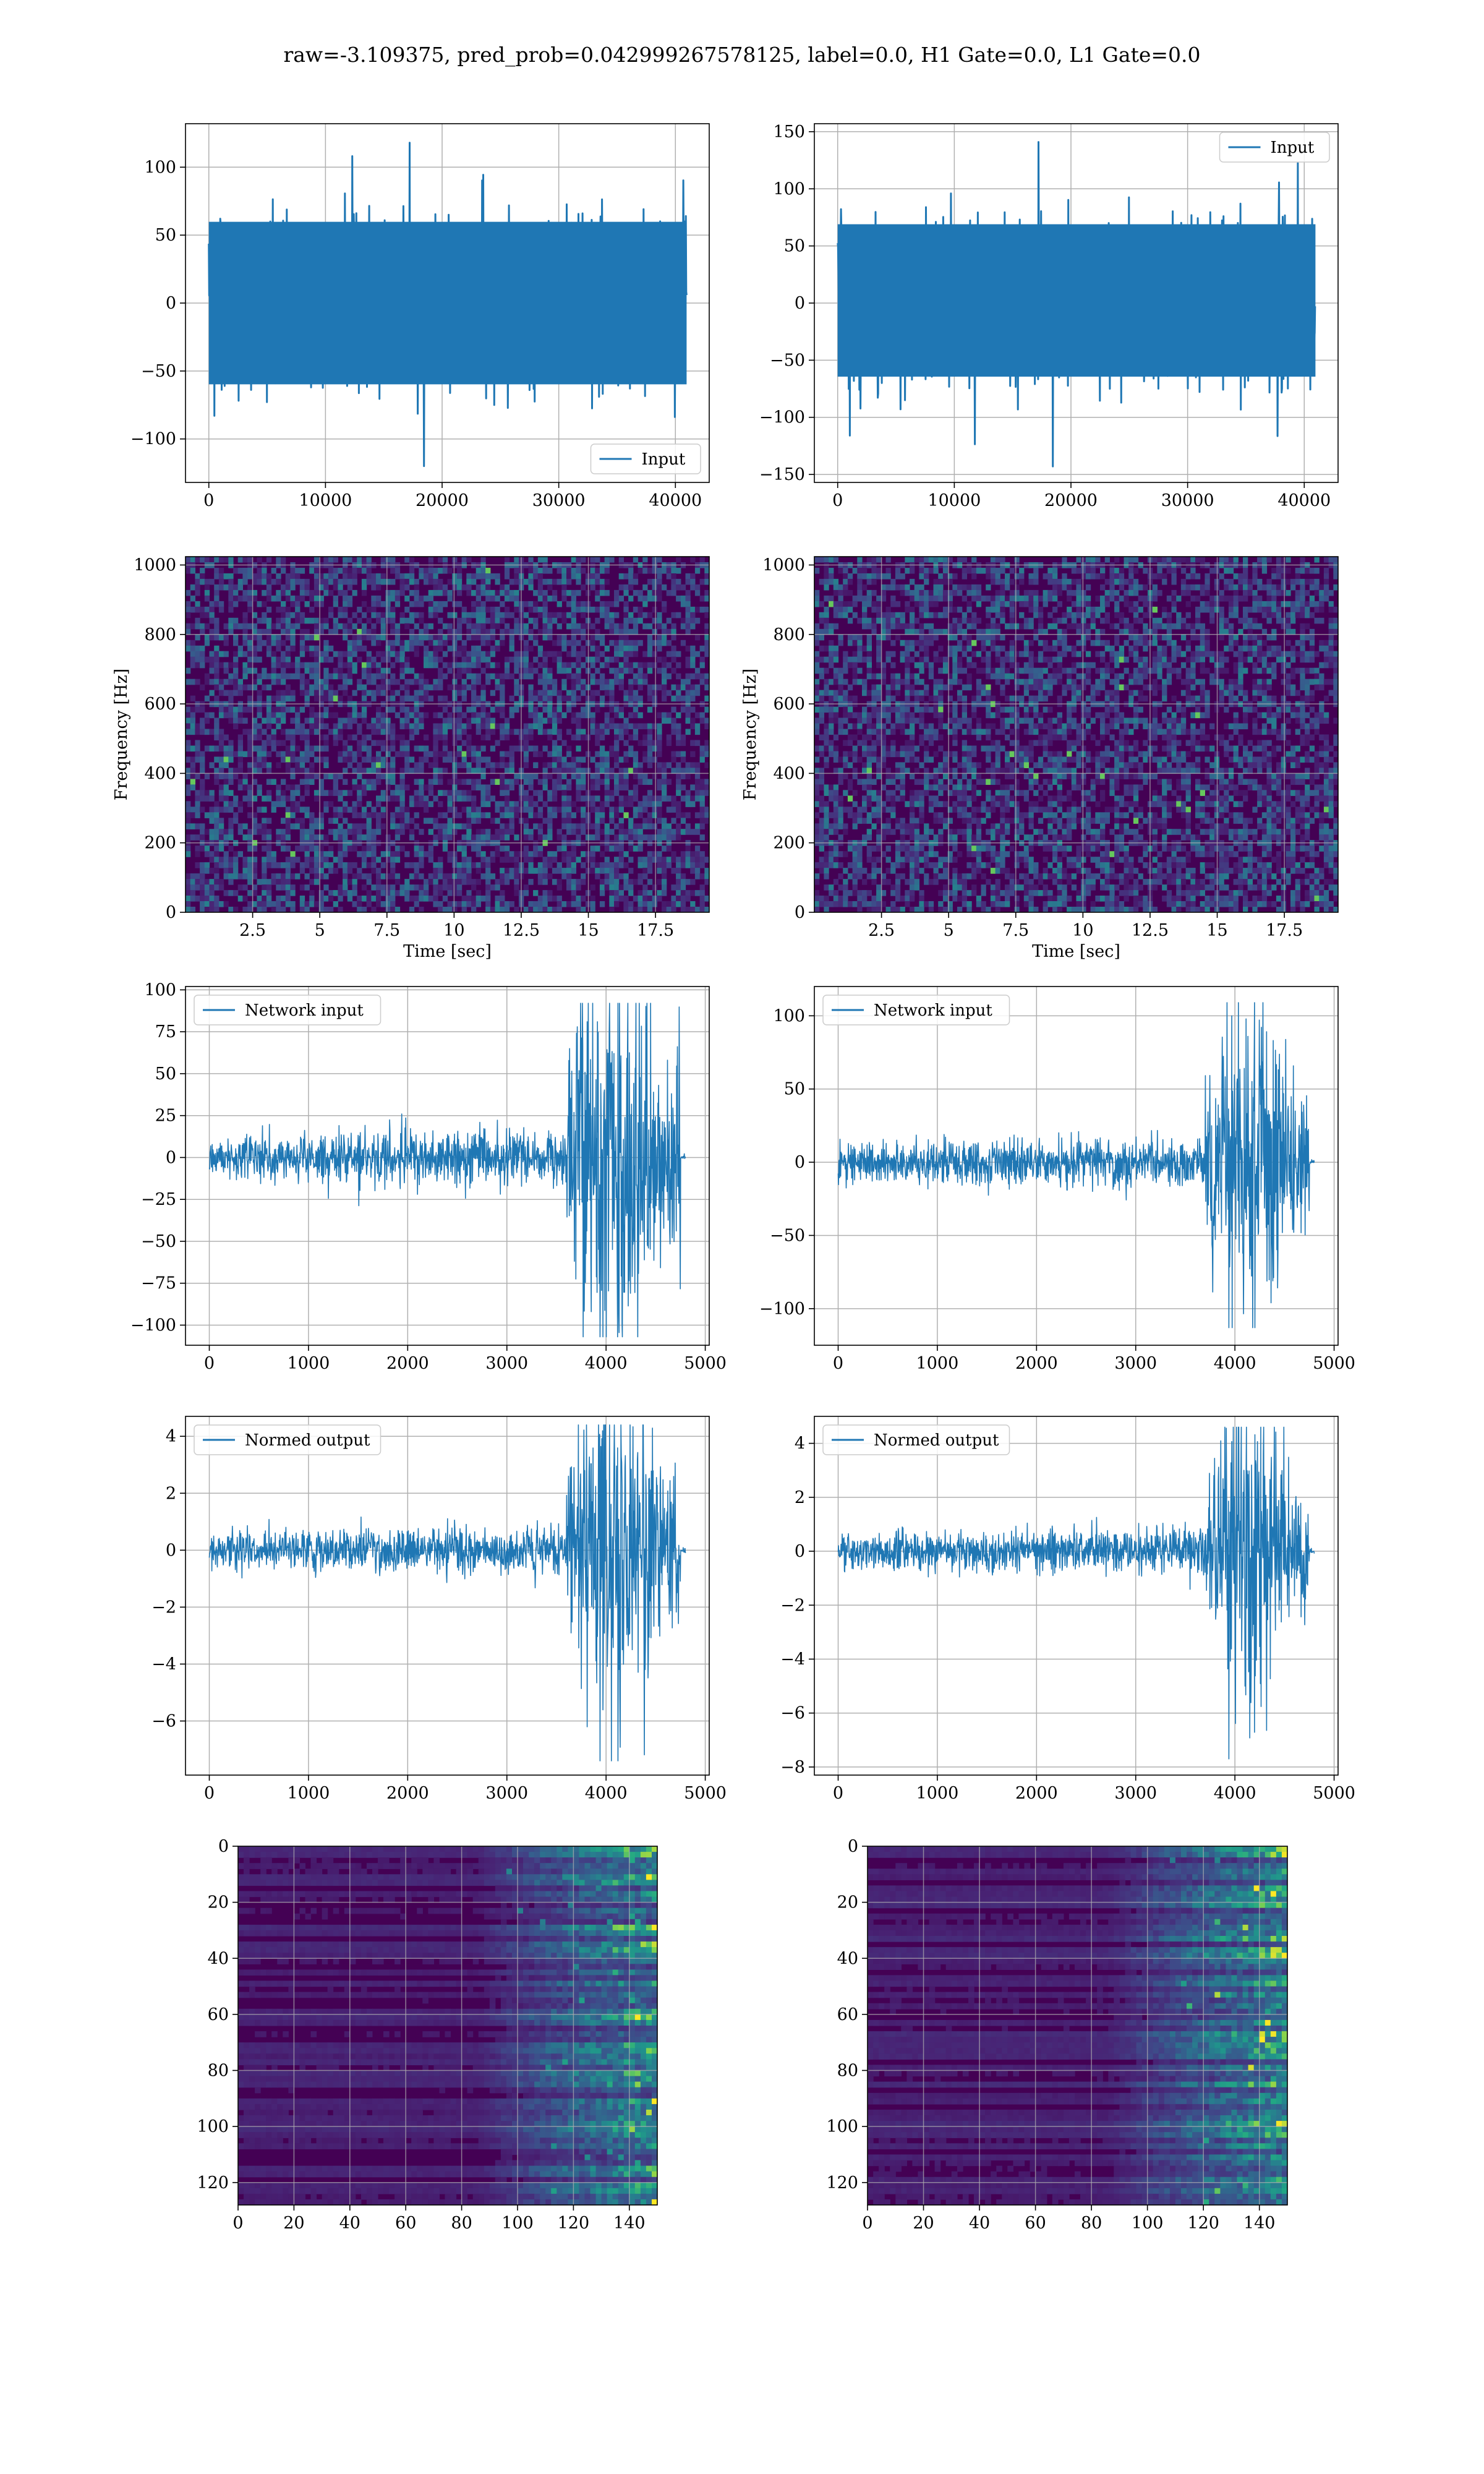  I want to click on series-core-band, so click(1076, 300).